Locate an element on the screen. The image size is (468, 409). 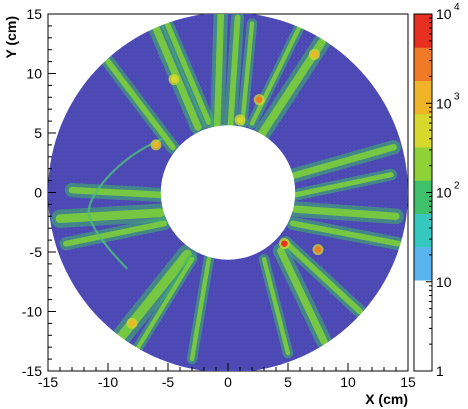
arc-track is located at coordinates (125, 203).